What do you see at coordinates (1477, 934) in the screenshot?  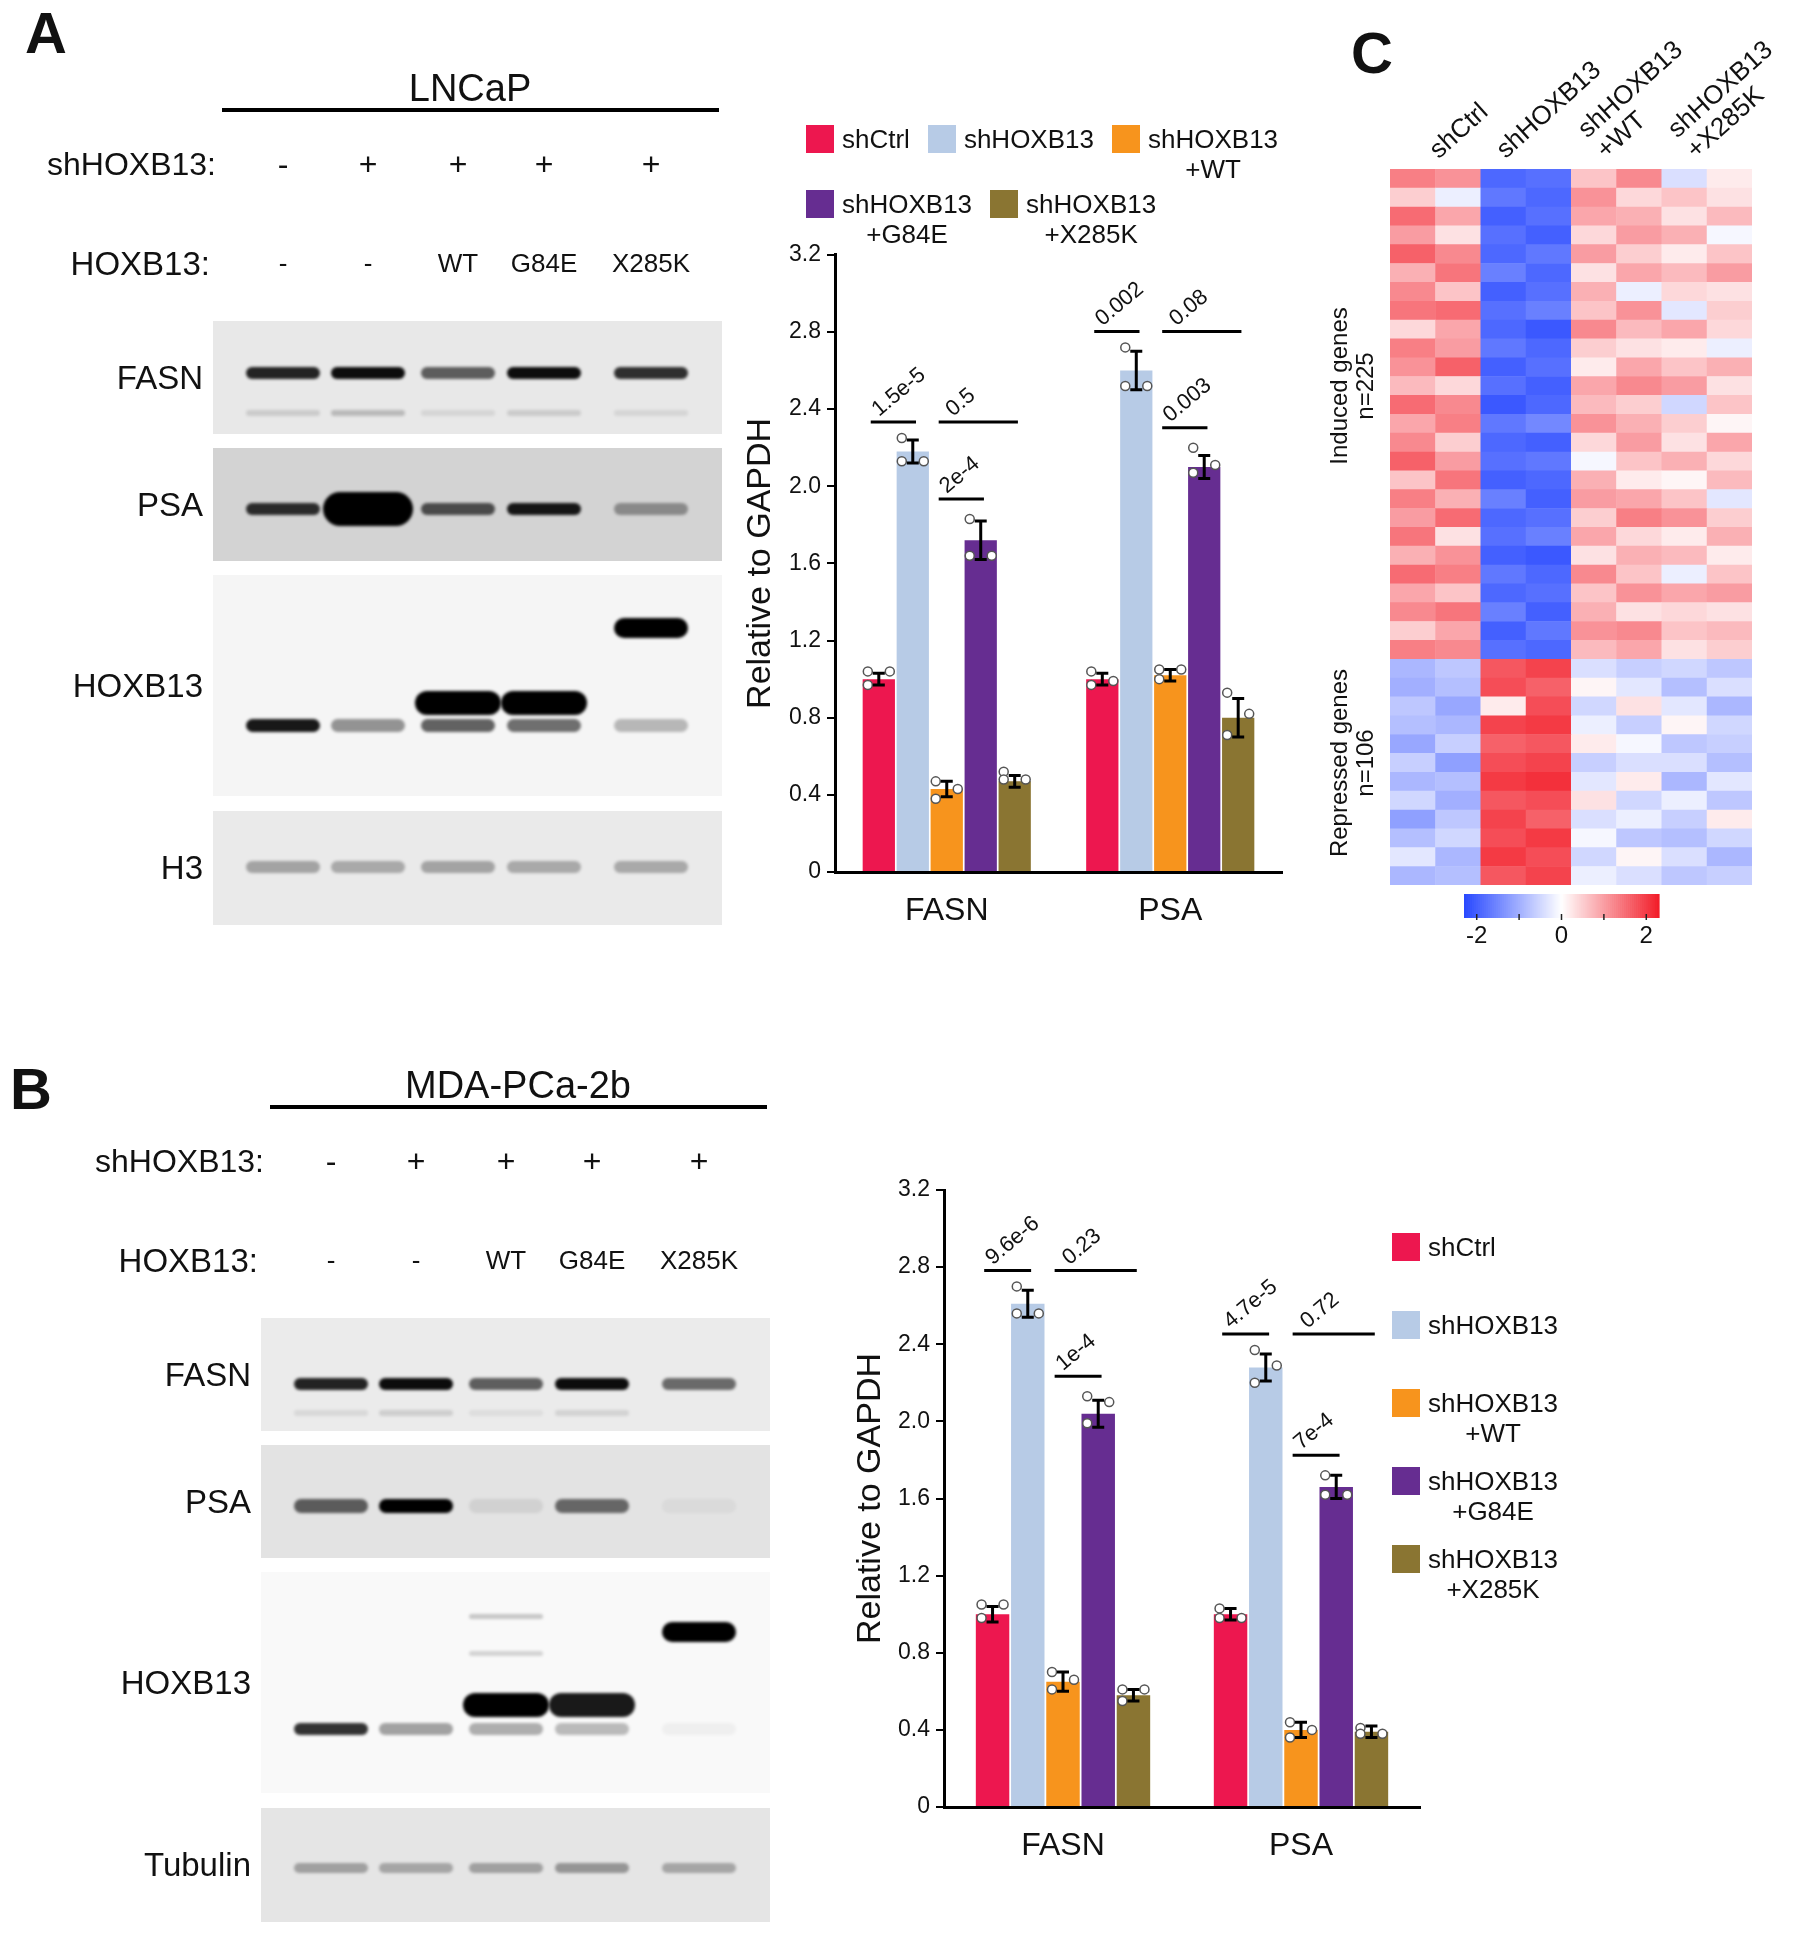 I see `color-bar-label: -2` at bounding box center [1477, 934].